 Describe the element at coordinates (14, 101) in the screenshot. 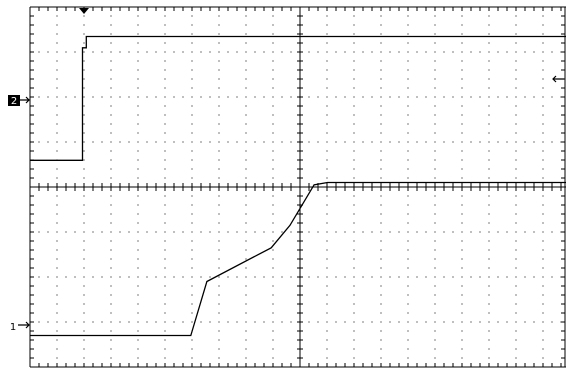

I see `ch2-label: 2` at that location.